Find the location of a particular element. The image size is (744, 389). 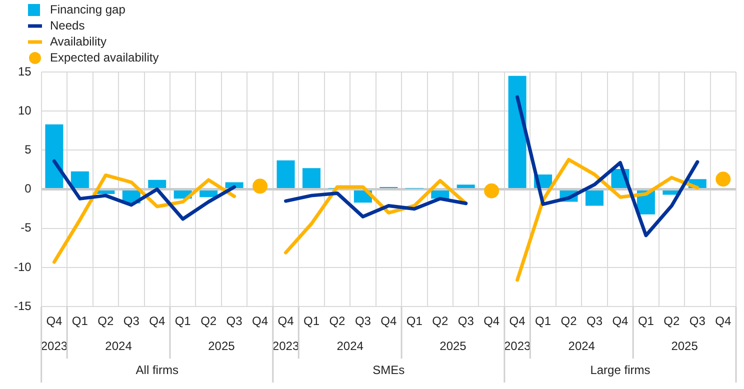

y-tick-label: 0 is located at coordinates (28, 189).